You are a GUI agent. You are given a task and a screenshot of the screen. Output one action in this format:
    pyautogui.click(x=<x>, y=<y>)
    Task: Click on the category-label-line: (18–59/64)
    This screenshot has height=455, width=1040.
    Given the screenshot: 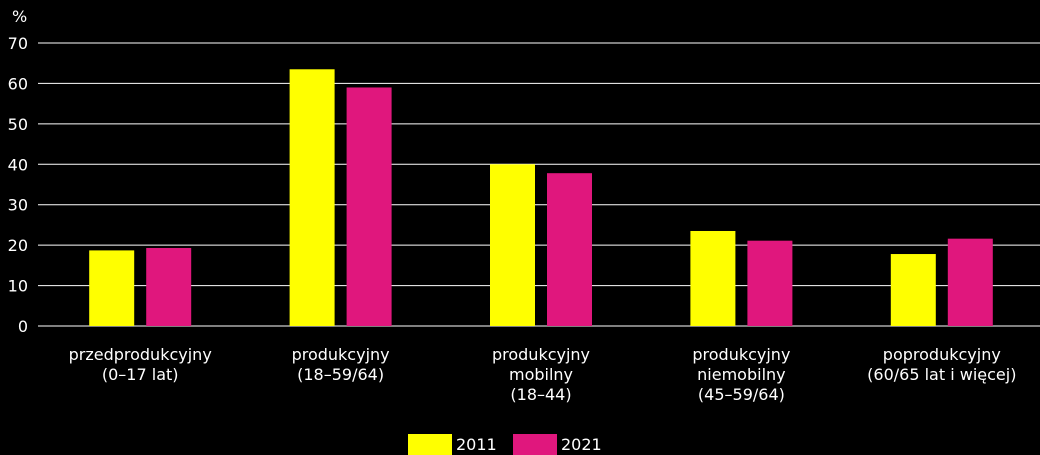 What is the action you would take?
    pyautogui.click(x=340, y=374)
    